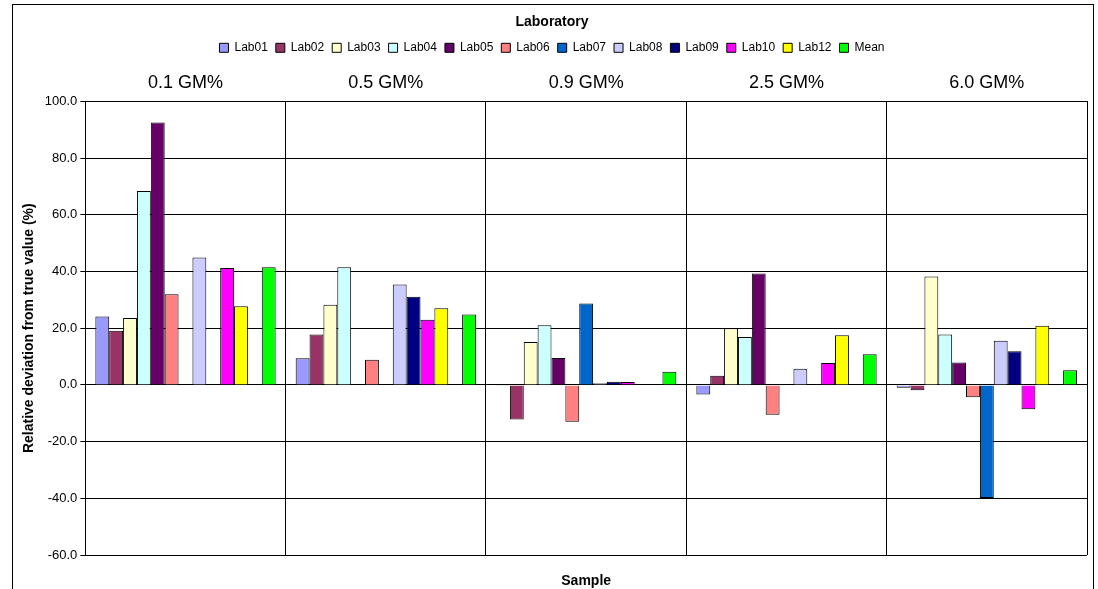  Describe the element at coordinates (476, 47) in the screenshot. I see `legend-label: Lab05` at that location.